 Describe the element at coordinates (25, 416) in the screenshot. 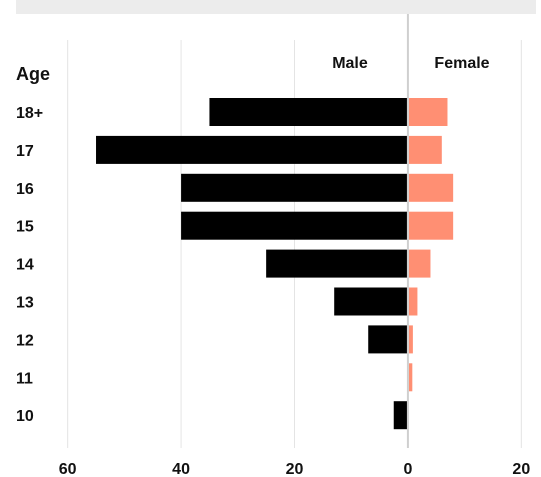

I see `age-label-10: 10` at that location.